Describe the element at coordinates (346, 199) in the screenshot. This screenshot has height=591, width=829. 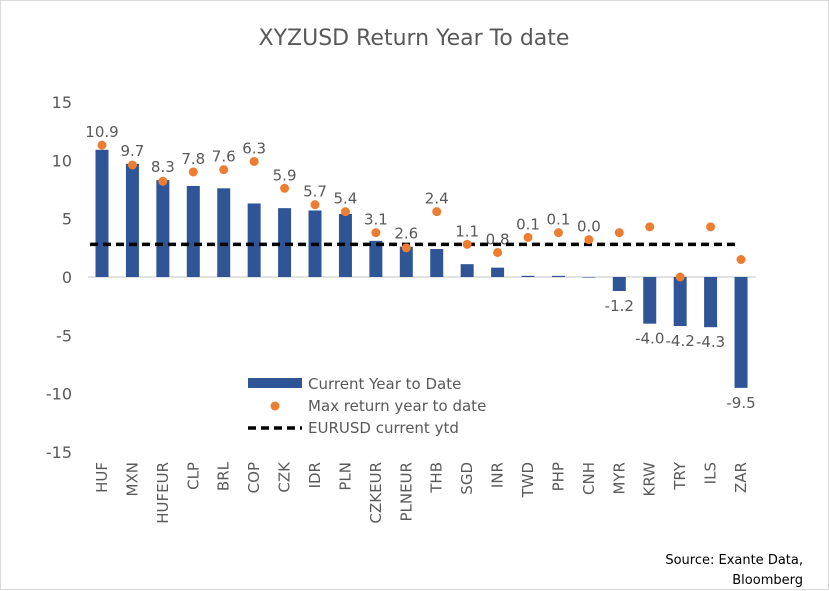
I see `data-label: 5.4` at that location.